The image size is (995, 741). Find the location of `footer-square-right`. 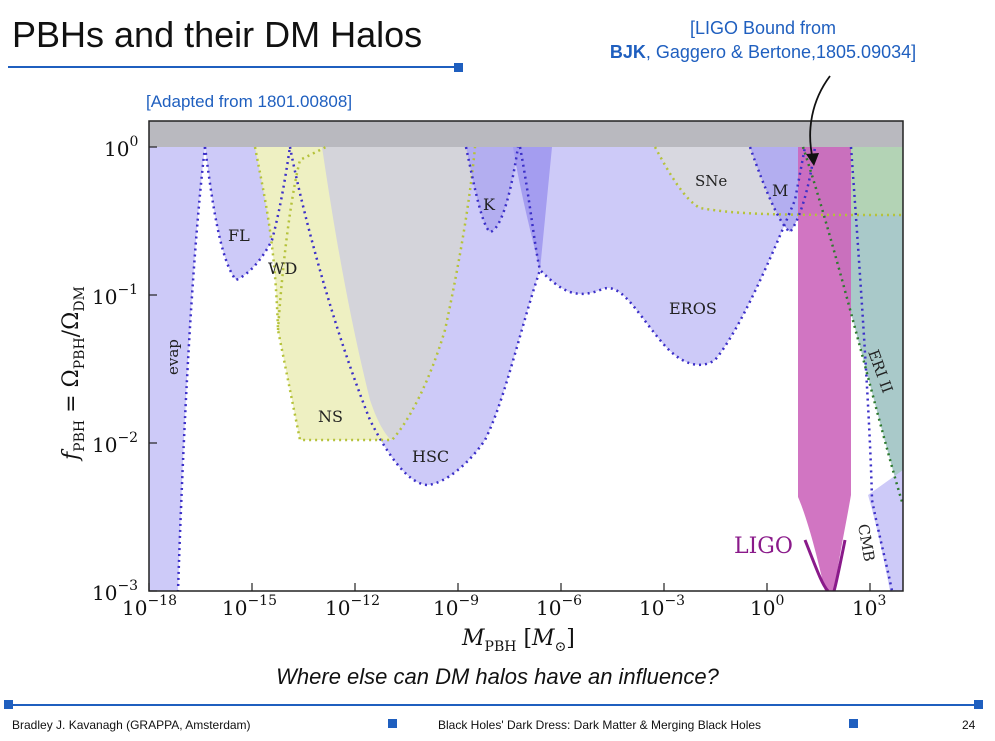

footer-square-right is located at coordinates (978, 704).